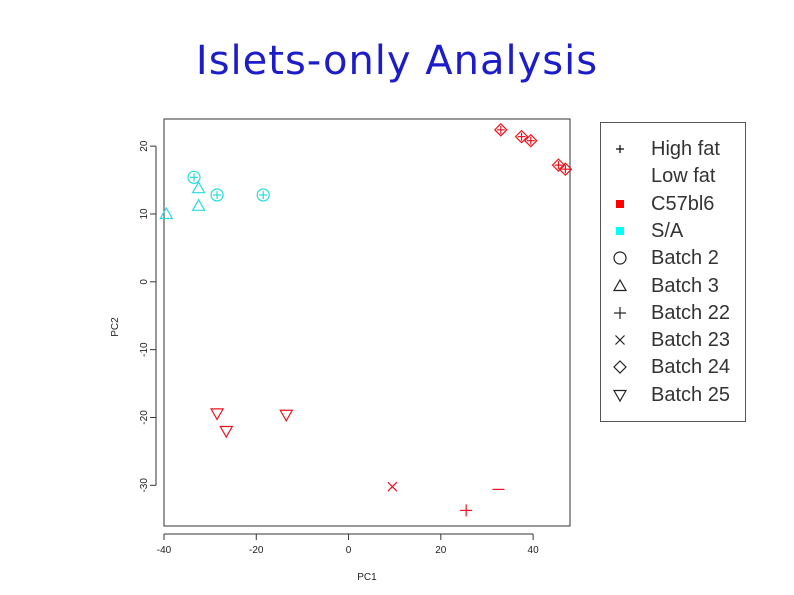  Describe the element at coordinates (667, 230) in the screenshot. I see `legend-label: S/A` at that location.